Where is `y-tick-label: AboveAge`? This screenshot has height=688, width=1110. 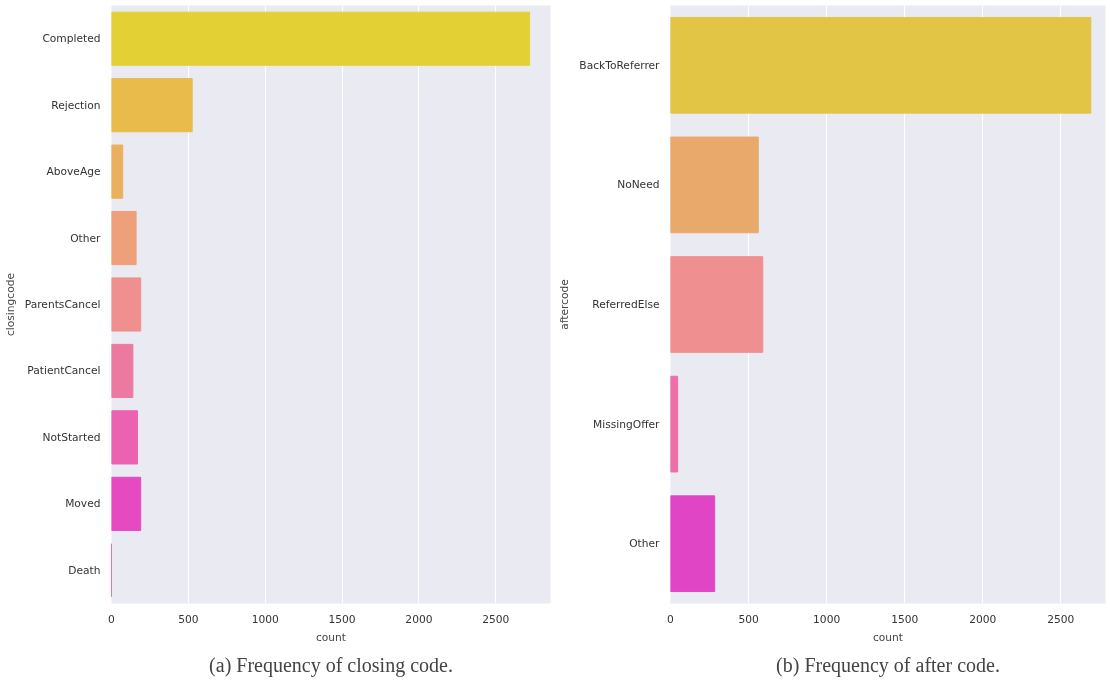
y-tick-label: AboveAge is located at coordinates (73, 172).